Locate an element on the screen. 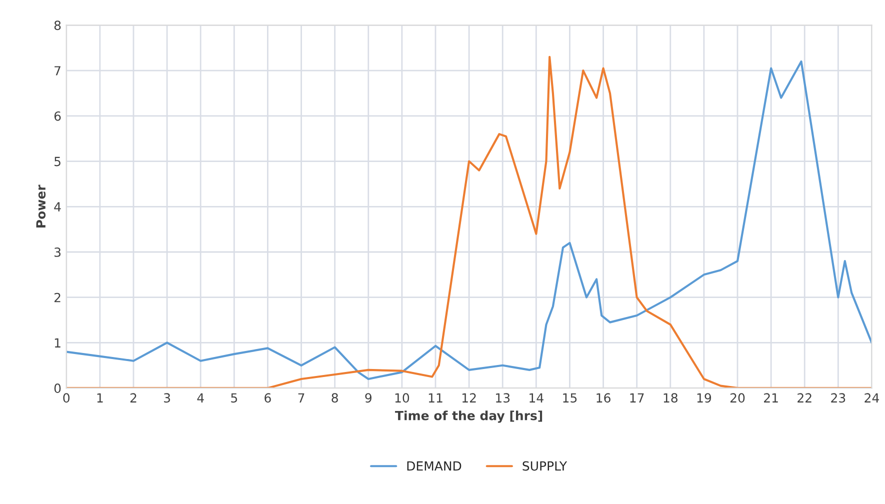 The width and height of the screenshot is (885, 504). x-tick-label: 3 is located at coordinates (167, 398).